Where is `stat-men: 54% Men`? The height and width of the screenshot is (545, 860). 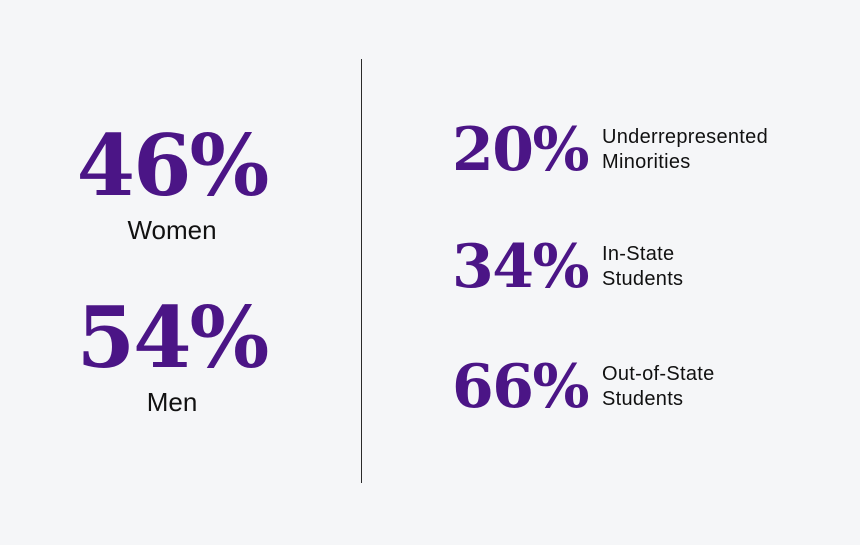
stat-men: 54% Men is located at coordinates (172, 356).